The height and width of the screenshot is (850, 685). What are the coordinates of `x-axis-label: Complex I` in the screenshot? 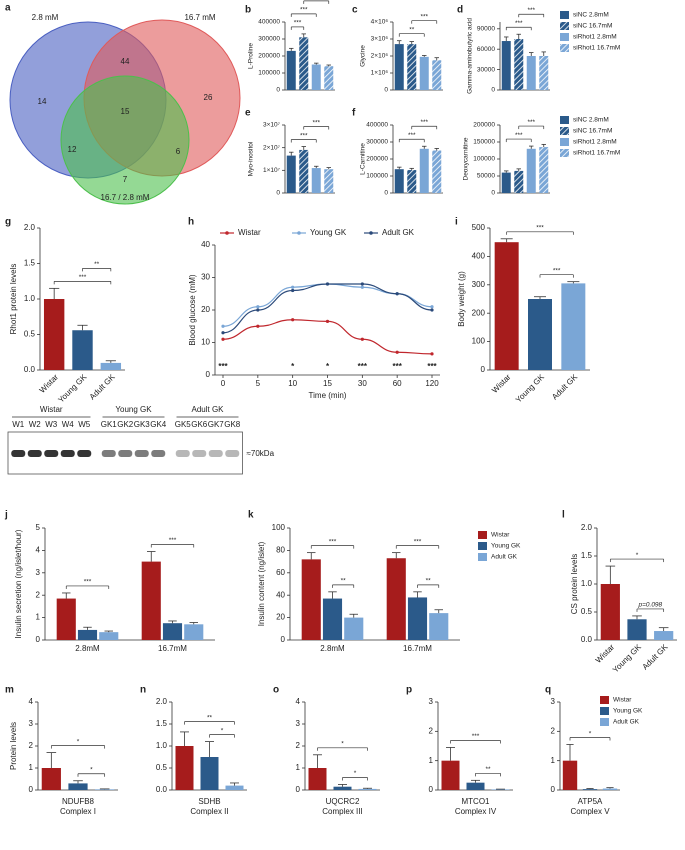 It's located at (78, 811).